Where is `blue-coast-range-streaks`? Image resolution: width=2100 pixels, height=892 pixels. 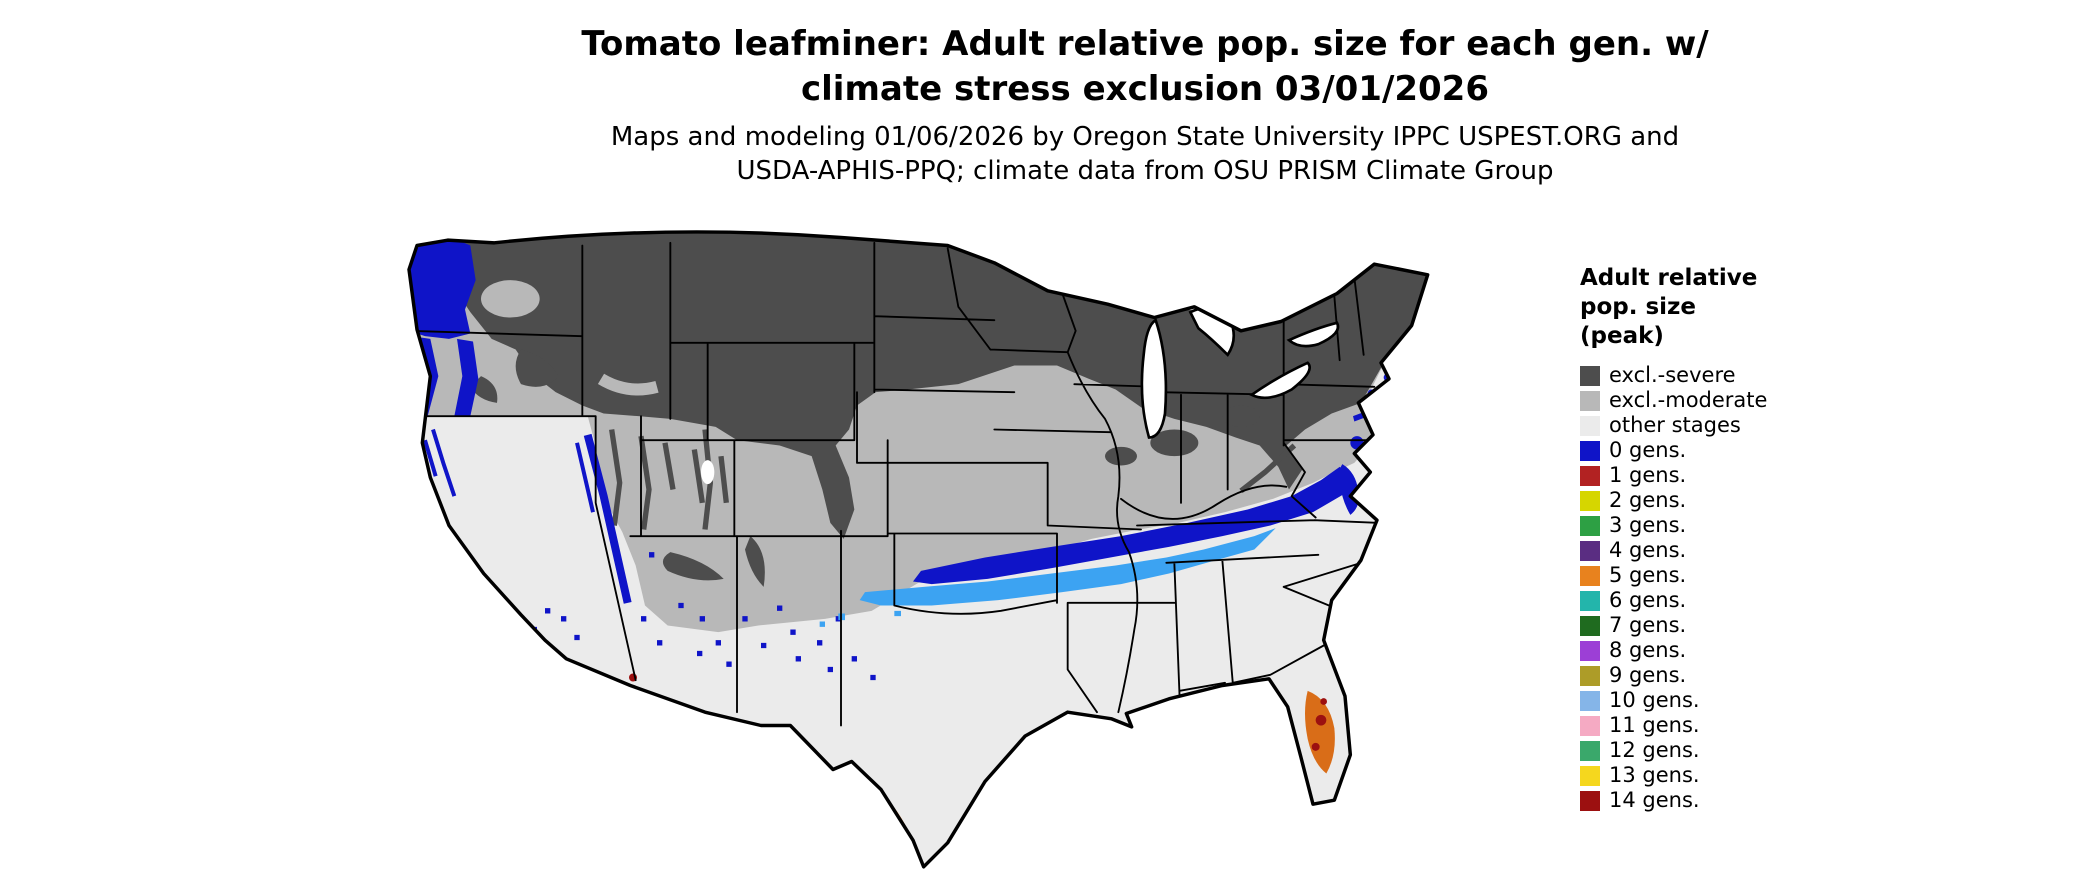 blue-coast-range-streaks is located at coordinates (509, 470).